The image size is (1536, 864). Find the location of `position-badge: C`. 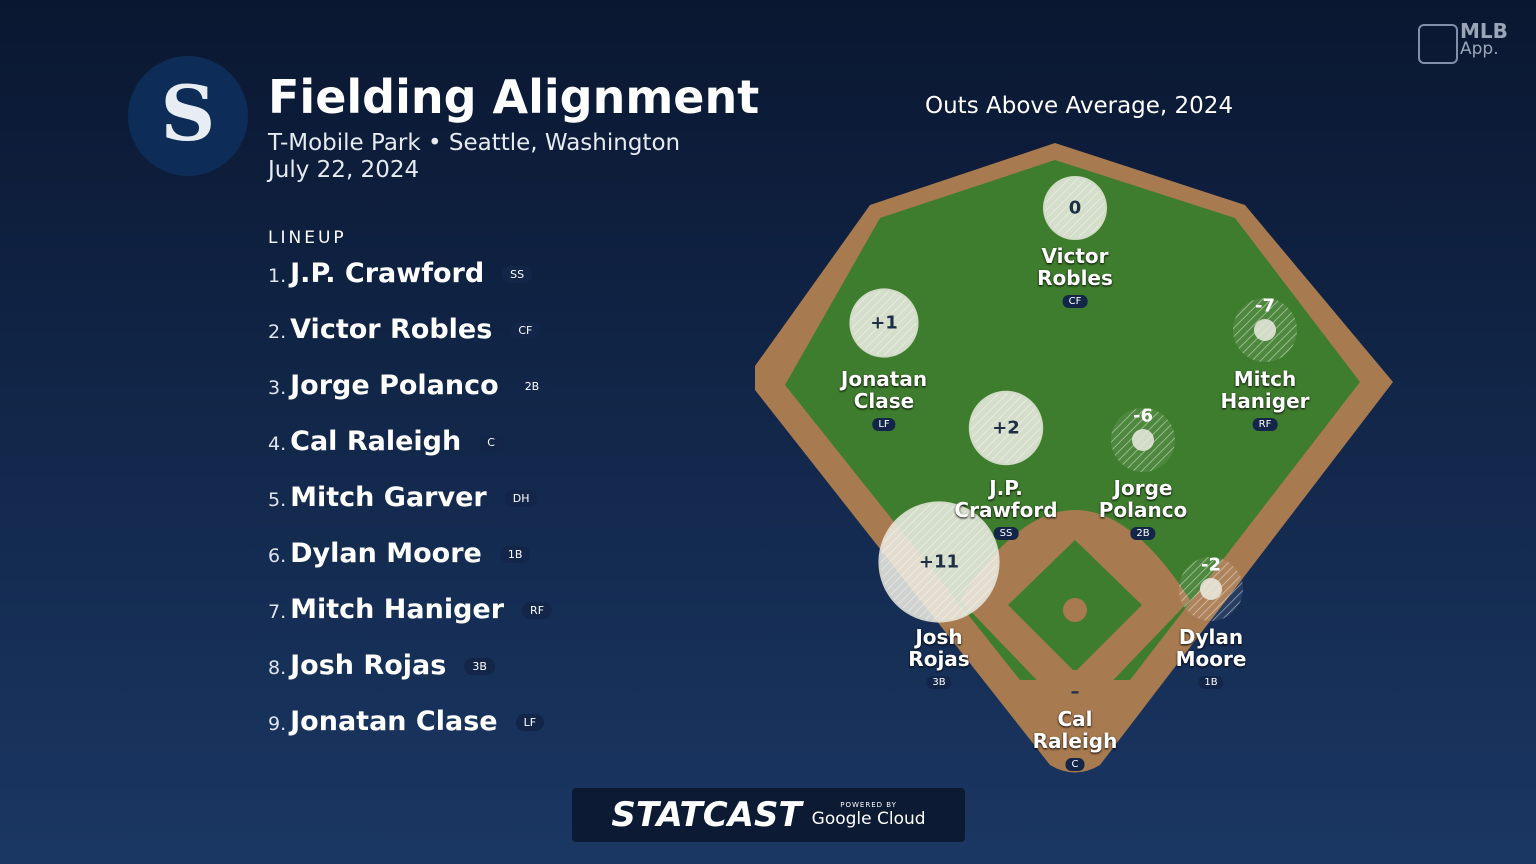

position-badge: C is located at coordinates (491, 442).